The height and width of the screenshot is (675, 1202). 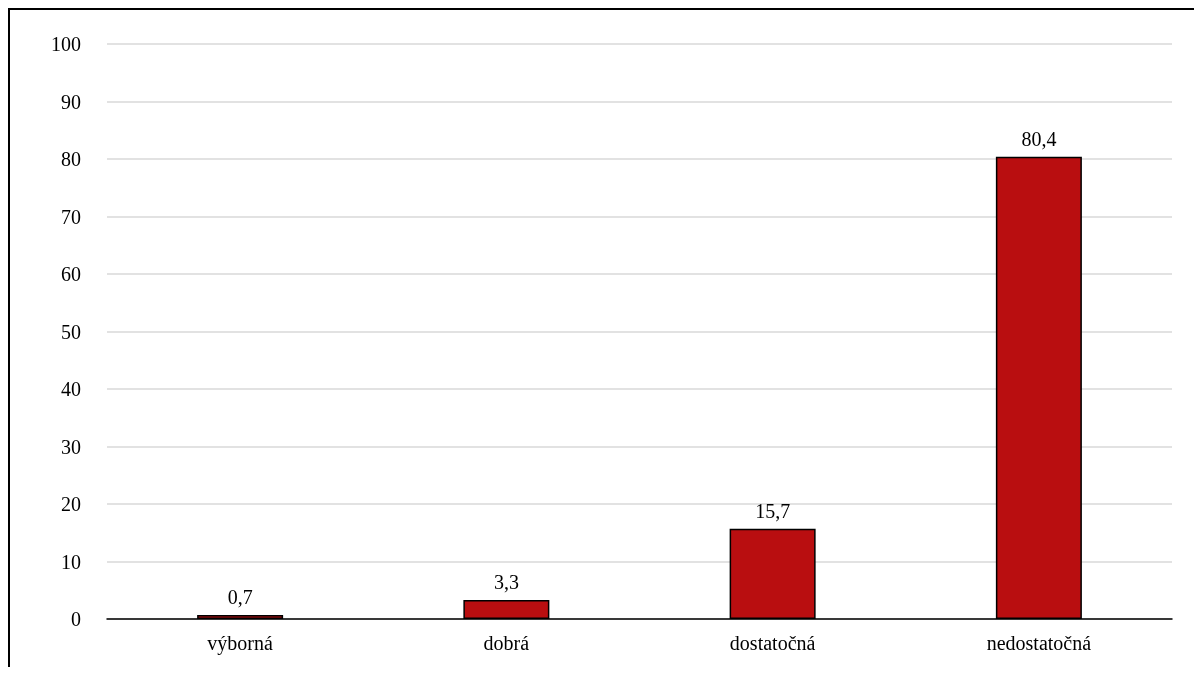 What do you see at coordinates (1039, 643) in the screenshot?
I see `x-tick-label: nedostatočná` at bounding box center [1039, 643].